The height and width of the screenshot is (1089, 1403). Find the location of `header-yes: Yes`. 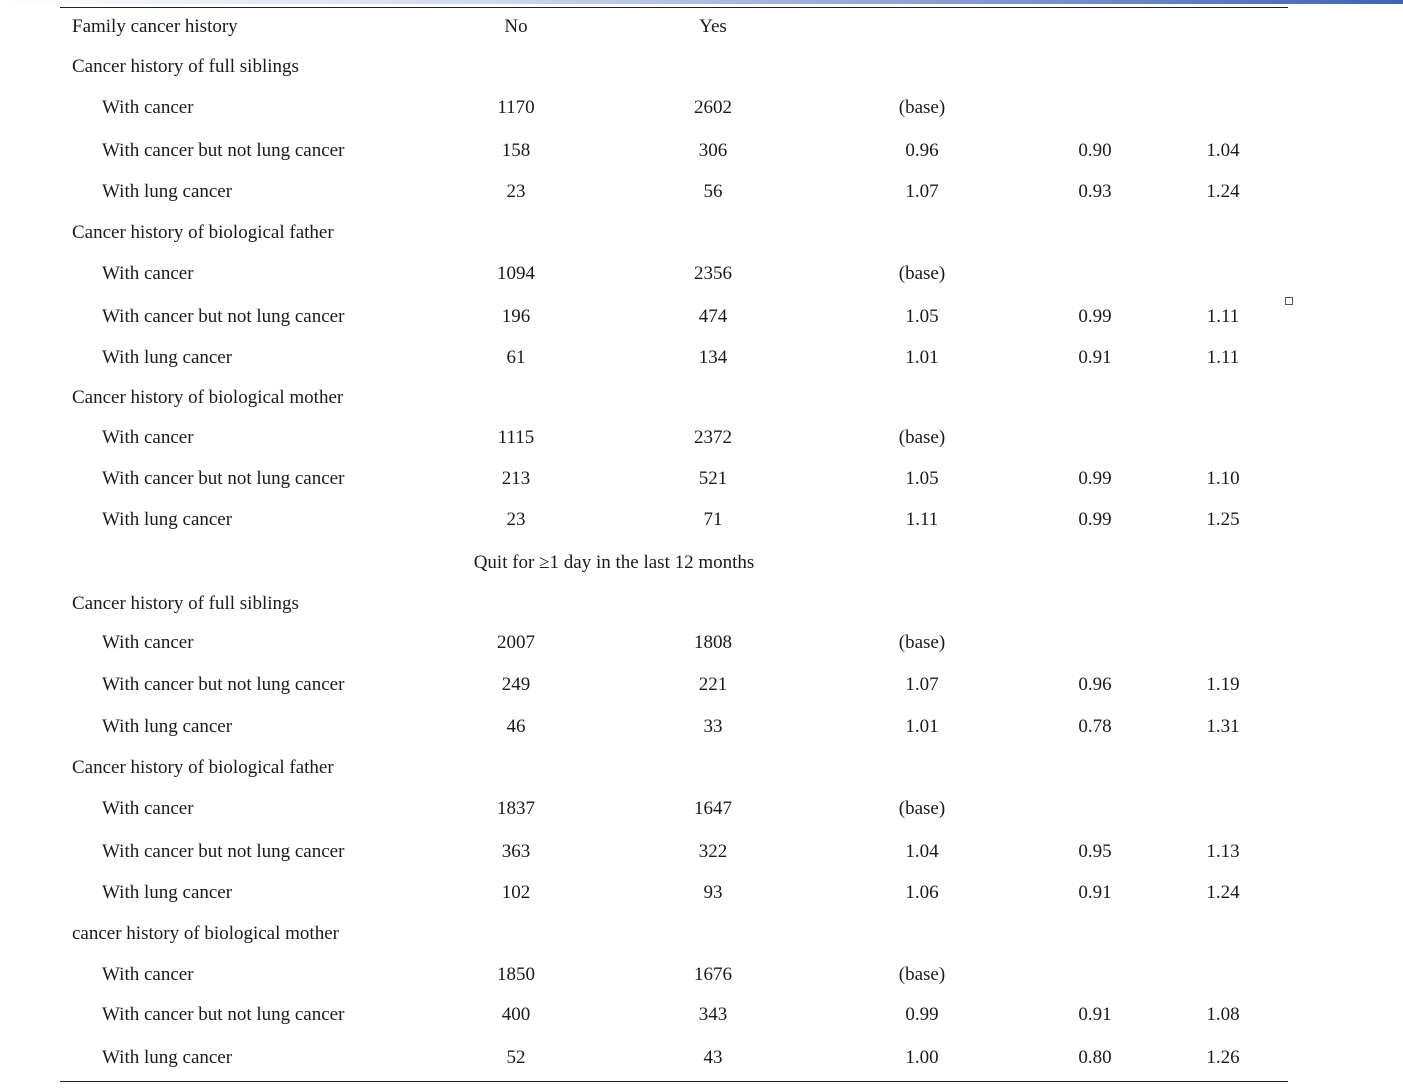

header-yes: Yes is located at coordinates (713, 26).